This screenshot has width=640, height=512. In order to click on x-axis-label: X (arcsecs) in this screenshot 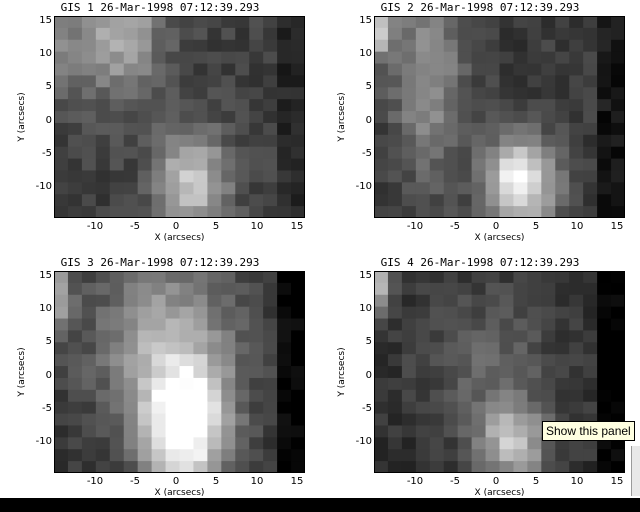, I will do `click(179, 238)`.